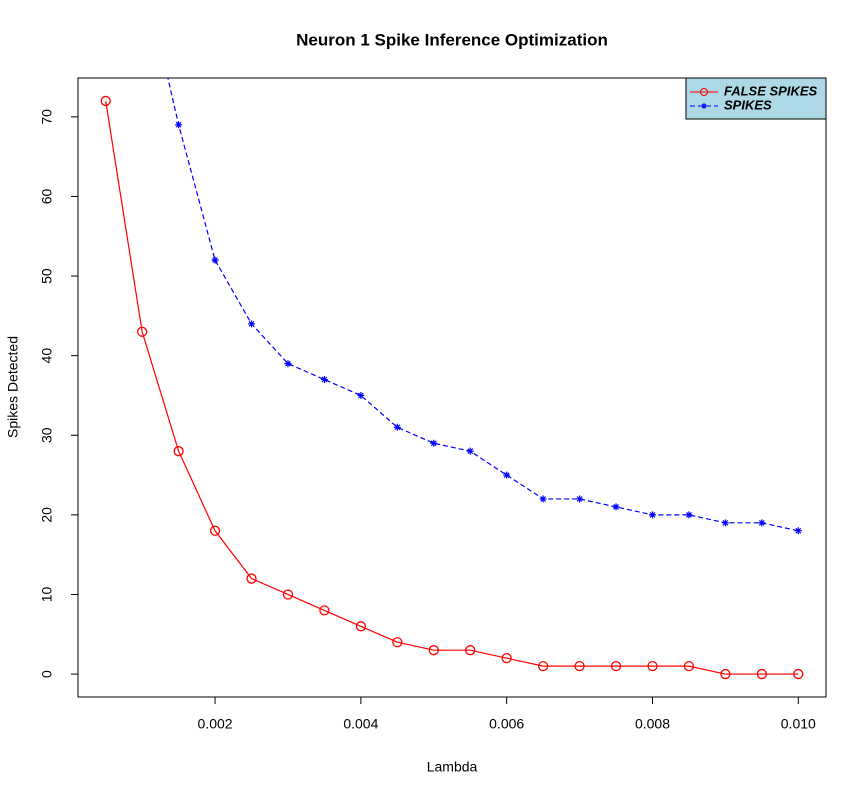 This screenshot has width=866, height=796. What do you see at coordinates (652, 724) in the screenshot?
I see `x-tick-label: 0.008` at bounding box center [652, 724].